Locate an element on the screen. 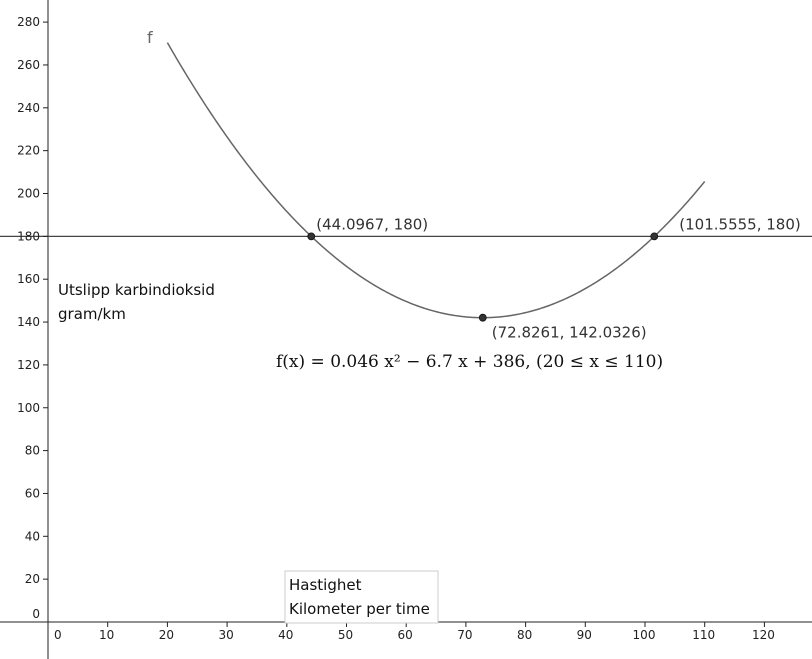 The height and width of the screenshot is (659, 812). y-axis-label-line-1: Utslipp karbindioksid is located at coordinates (136, 290).